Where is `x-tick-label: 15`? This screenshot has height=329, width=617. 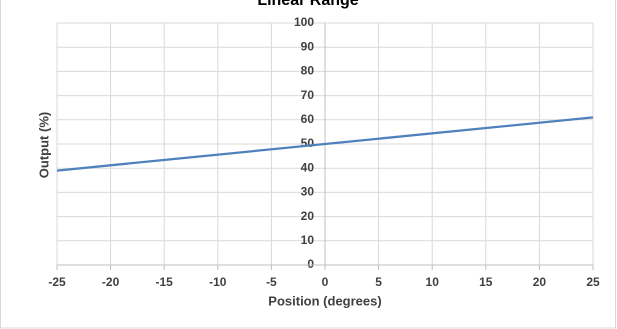 x-tick-label: 15 is located at coordinates (486, 282).